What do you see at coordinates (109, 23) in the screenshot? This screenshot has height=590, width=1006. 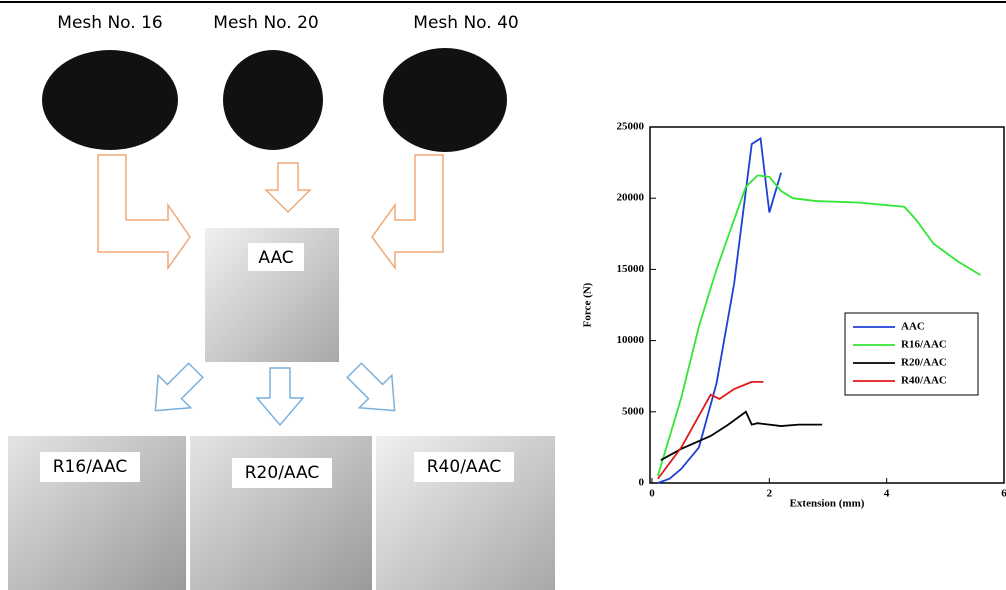 I see `source-label: Mesh No. 16` at bounding box center [109, 23].